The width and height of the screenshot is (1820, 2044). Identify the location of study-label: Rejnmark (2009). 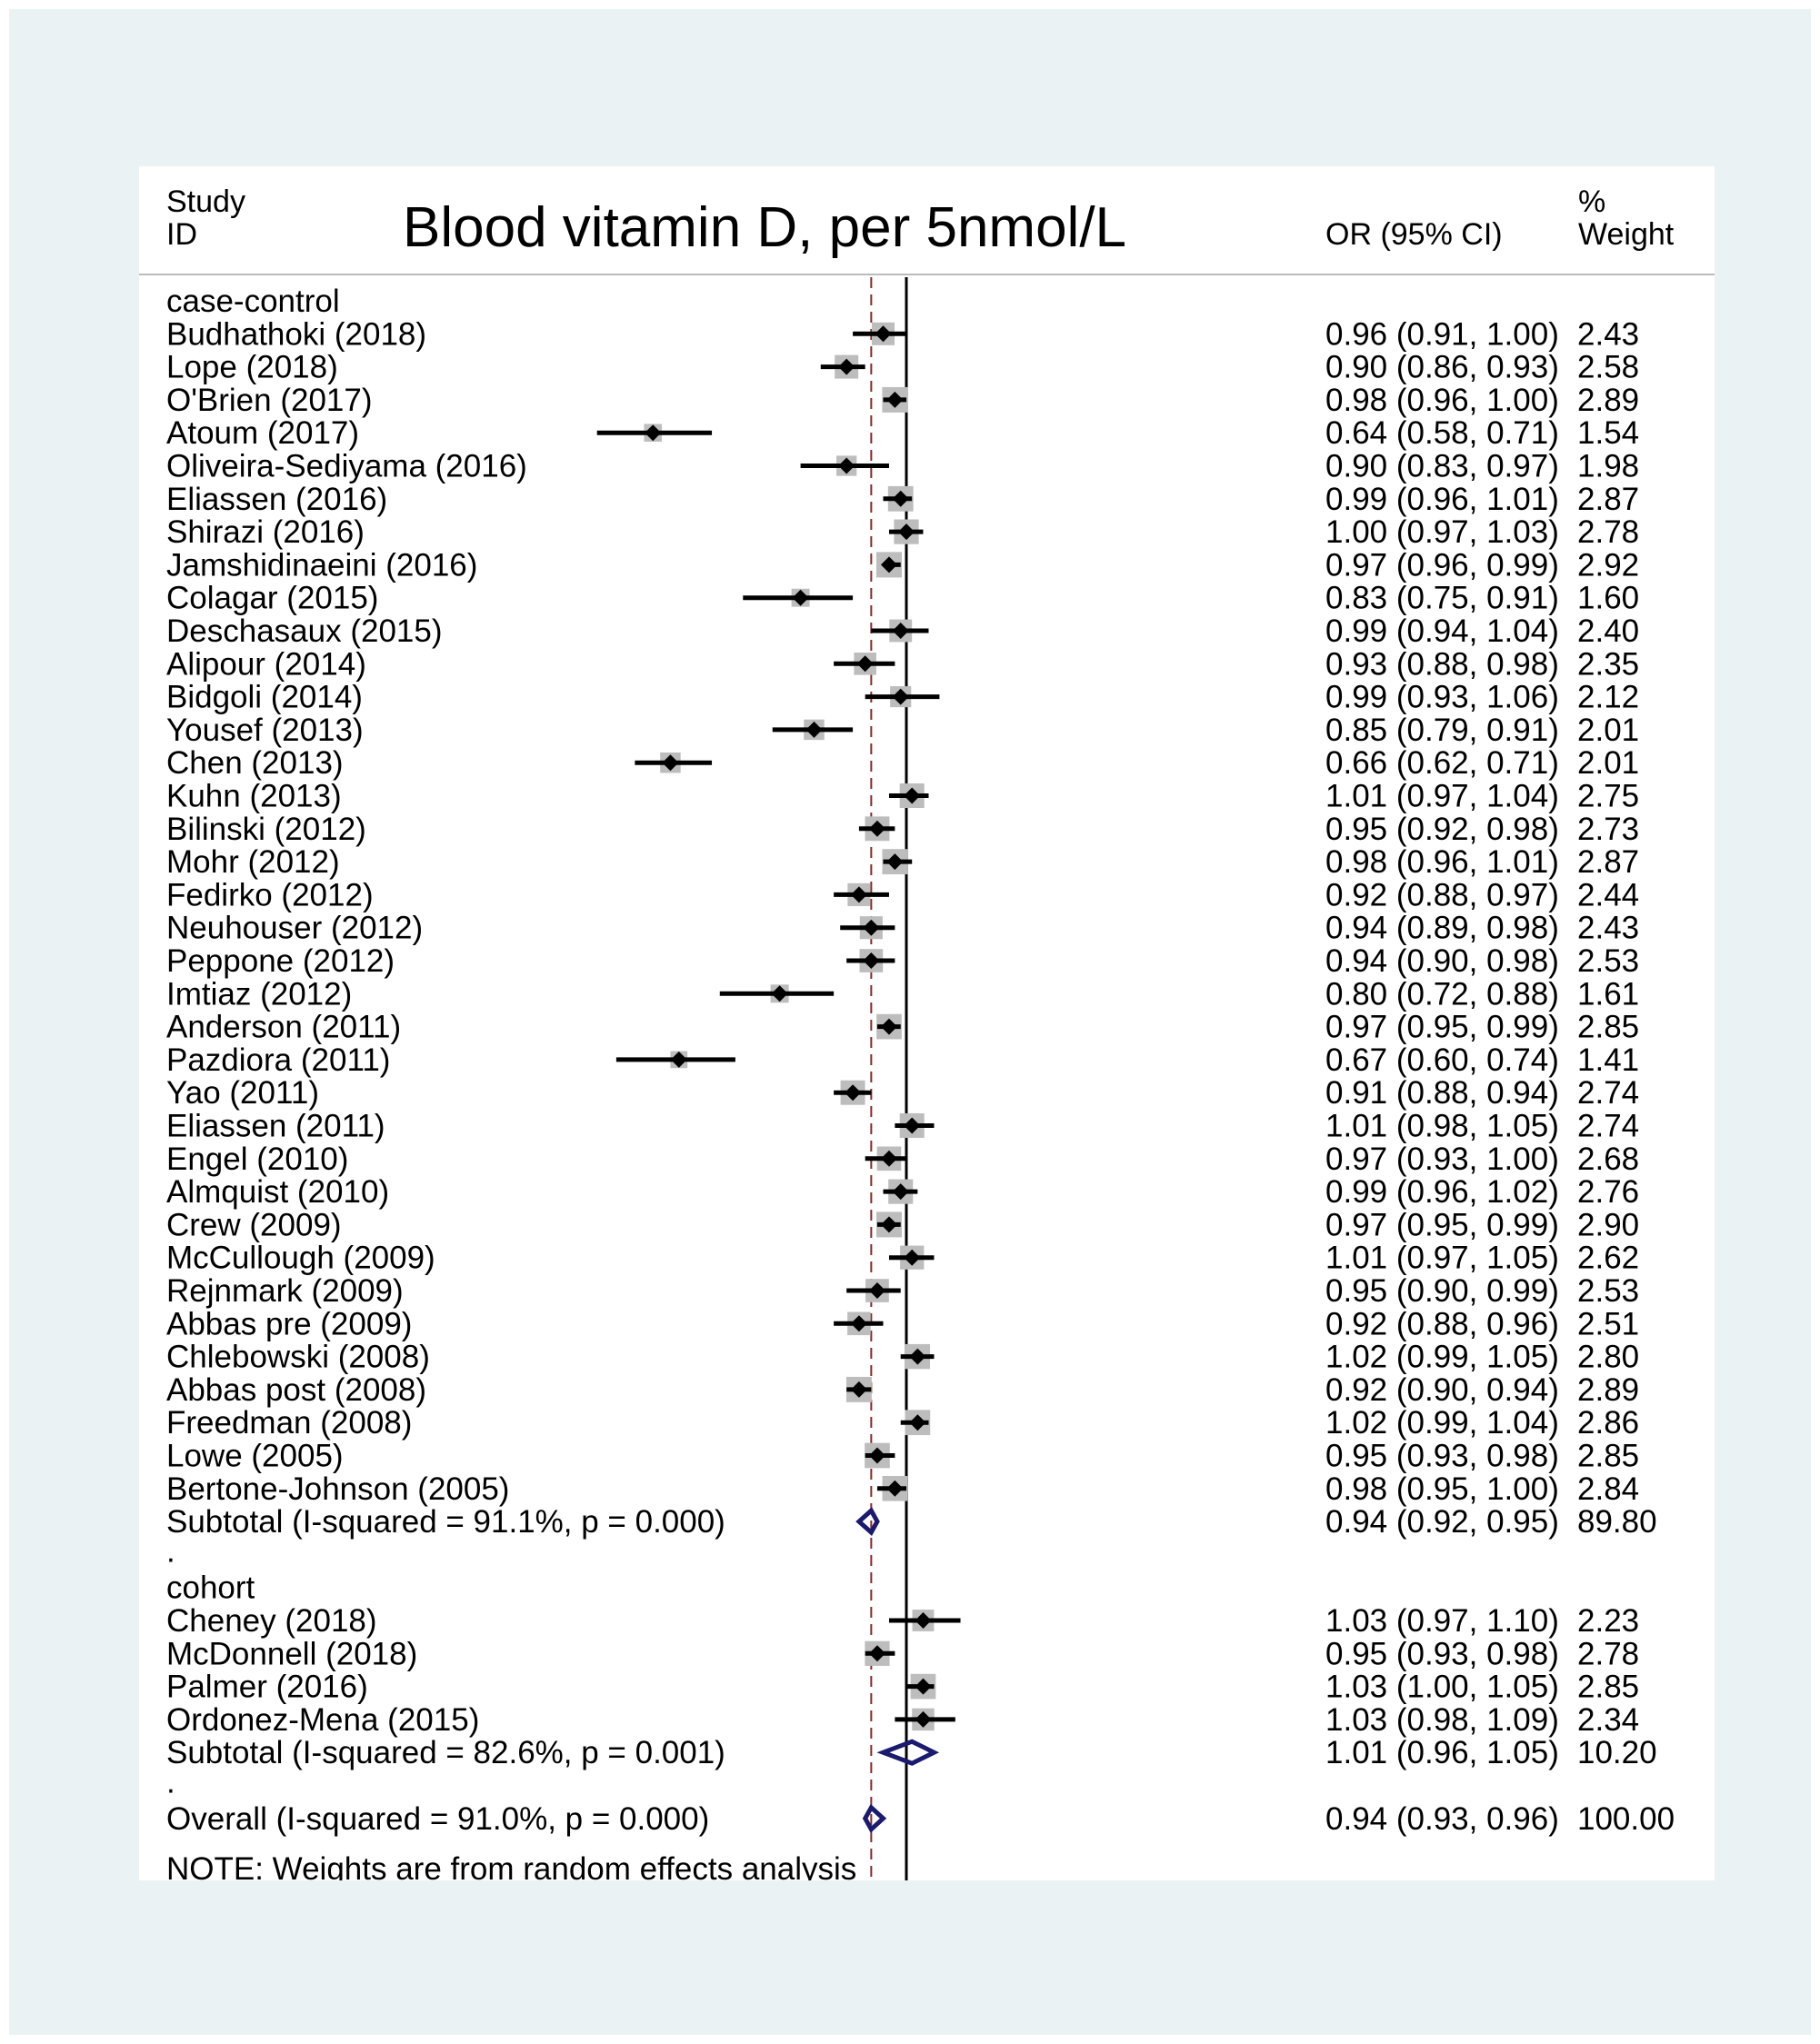
(285, 1291).